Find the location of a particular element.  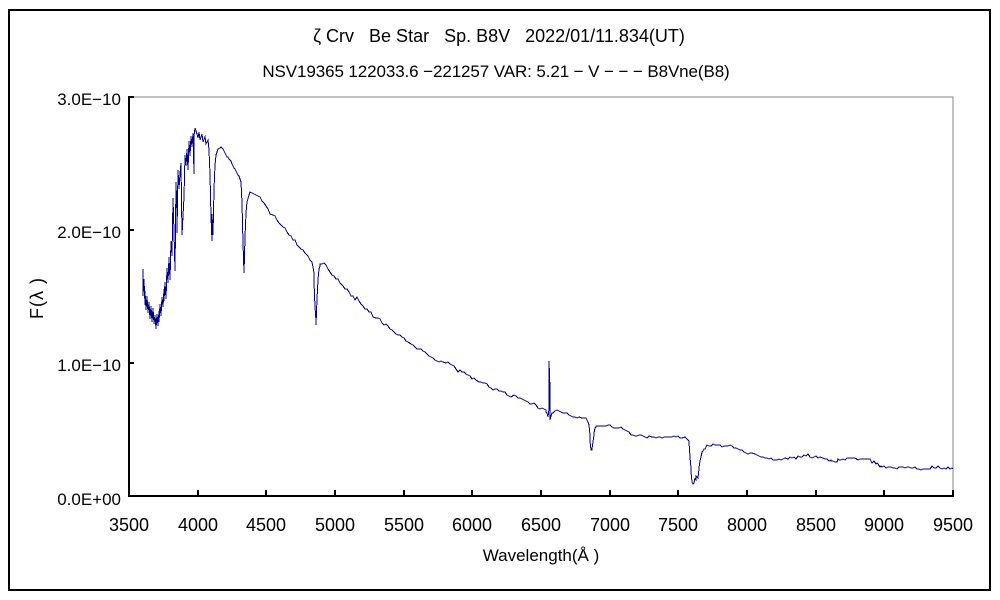

svg-text: 8500 is located at coordinates (816, 525).